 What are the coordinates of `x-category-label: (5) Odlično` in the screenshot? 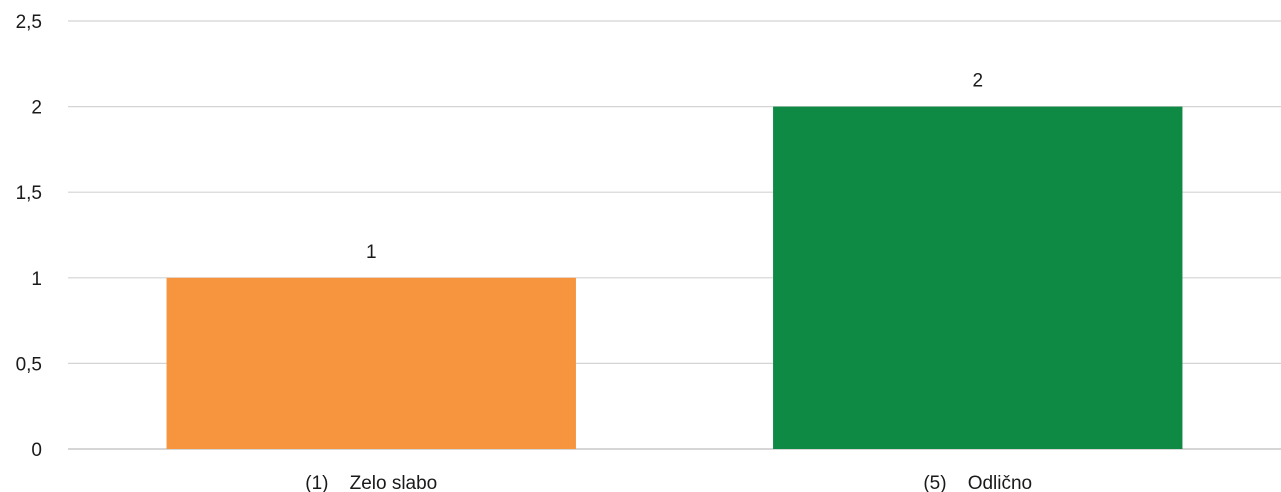 It's located at (977, 482).